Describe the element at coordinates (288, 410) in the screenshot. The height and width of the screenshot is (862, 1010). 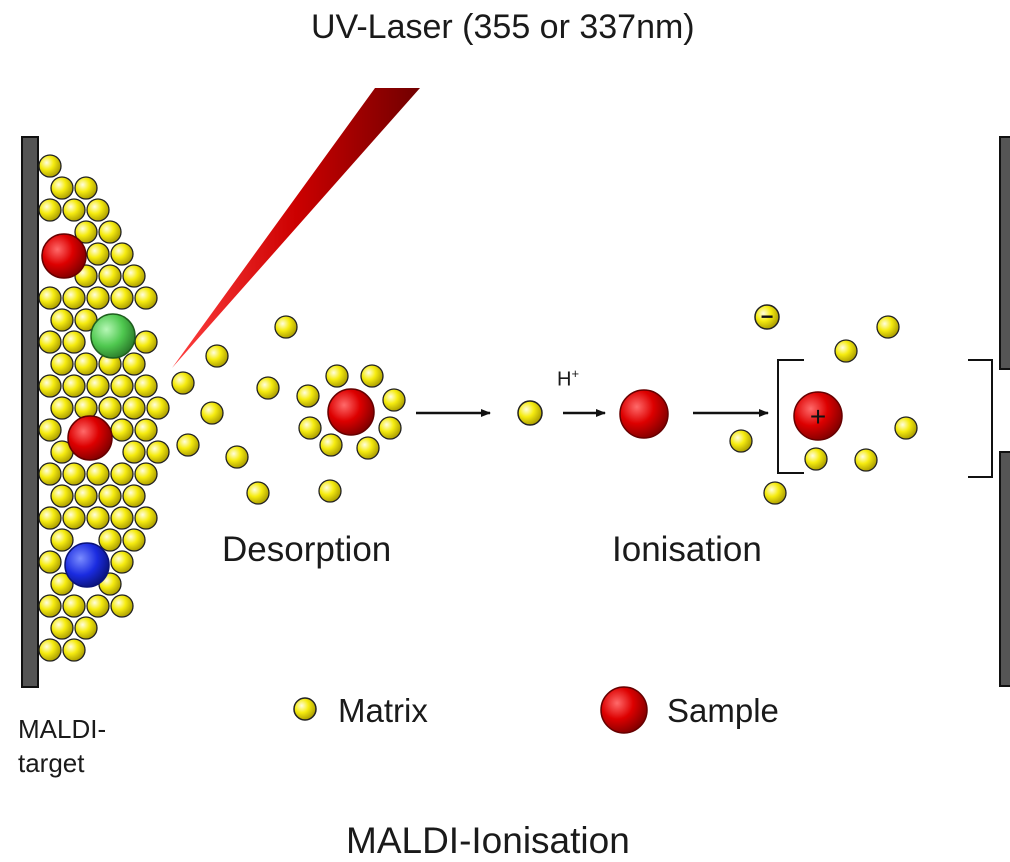
I see `desorption-plume` at that location.